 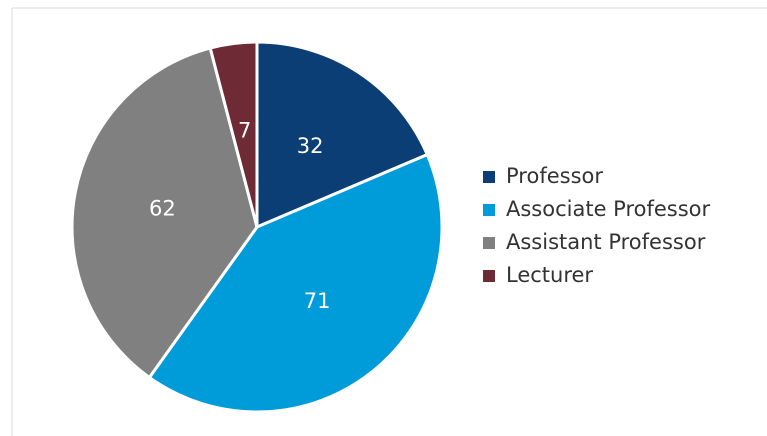 What do you see at coordinates (162, 209) in the screenshot?
I see `slice-label: 62` at bounding box center [162, 209].